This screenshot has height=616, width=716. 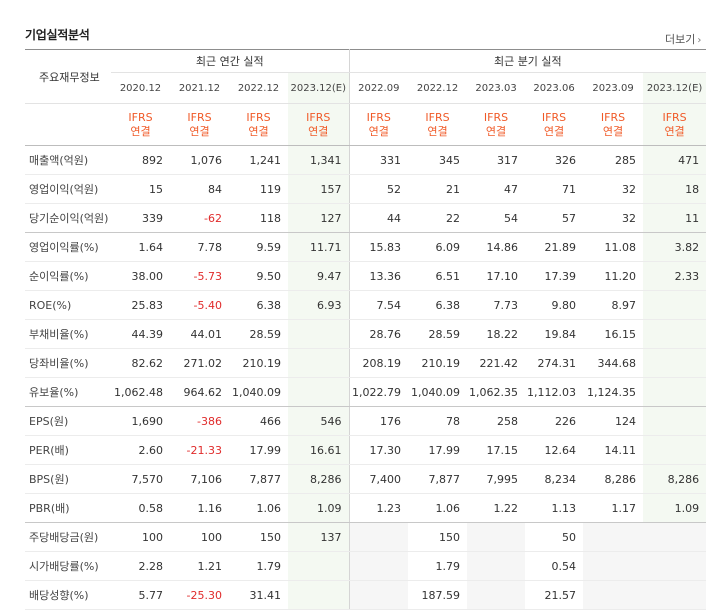 I want to click on table-cell: 964.62, so click(x=199, y=392).